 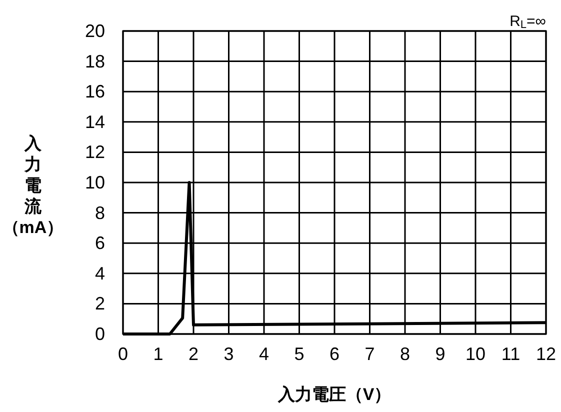 What do you see at coordinates (229, 354) in the screenshot?
I see `x-tick-label: 3` at bounding box center [229, 354].